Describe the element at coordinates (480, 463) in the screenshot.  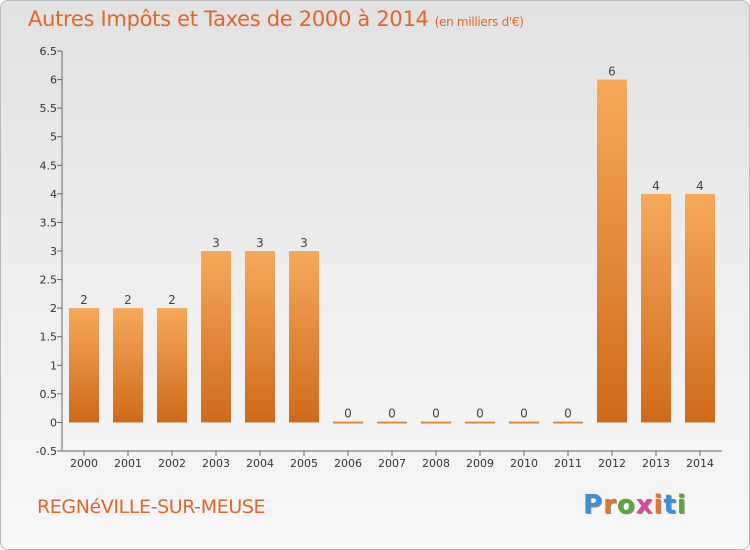
I see `x-tick-label: 2009` at that location.